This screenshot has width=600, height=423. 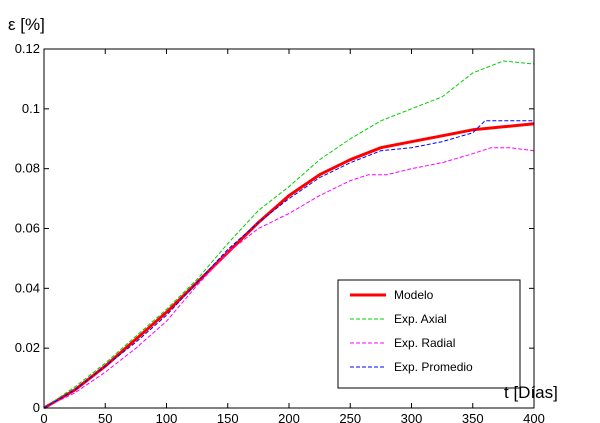 What do you see at coordinates (27, 347) in the screenshot?
I see `y-tick-label: 0.02` at bounding box center [27, 347].